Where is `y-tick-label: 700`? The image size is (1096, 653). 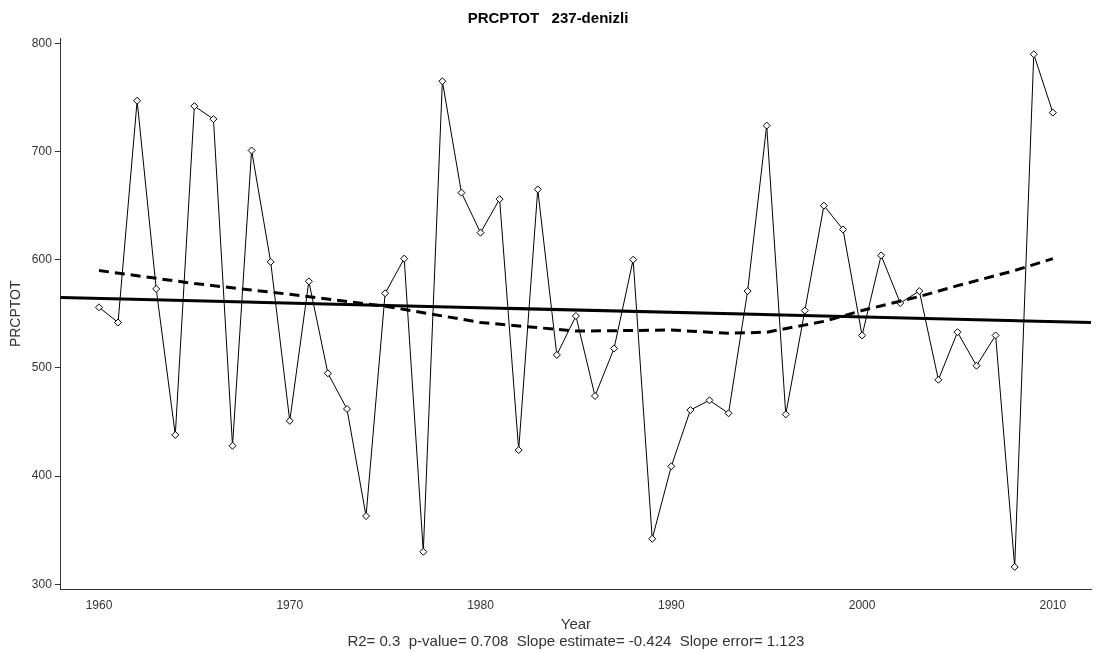
y-tick-label: 700 is located at coordinates (42, 150).